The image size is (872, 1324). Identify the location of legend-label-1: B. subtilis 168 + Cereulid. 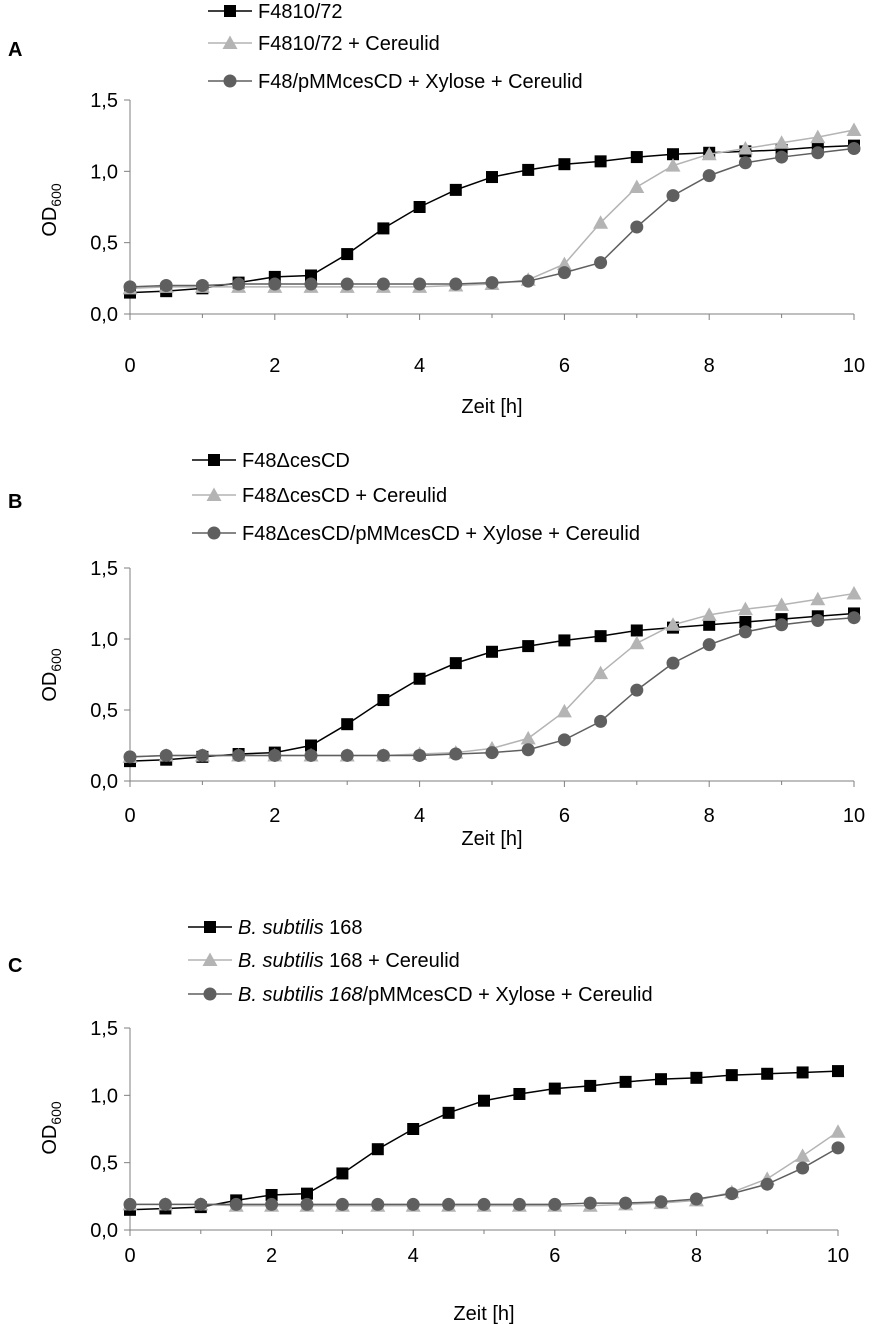
(349, 961).